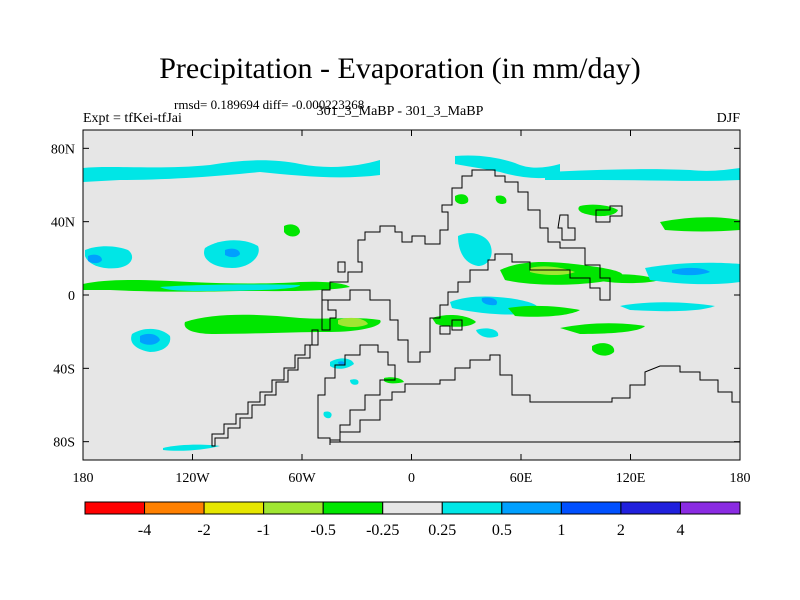 Image resolution: width=800 pixels, height=600 pixels. I want to click on colorbar-label: -0.25, so click(382, 530).